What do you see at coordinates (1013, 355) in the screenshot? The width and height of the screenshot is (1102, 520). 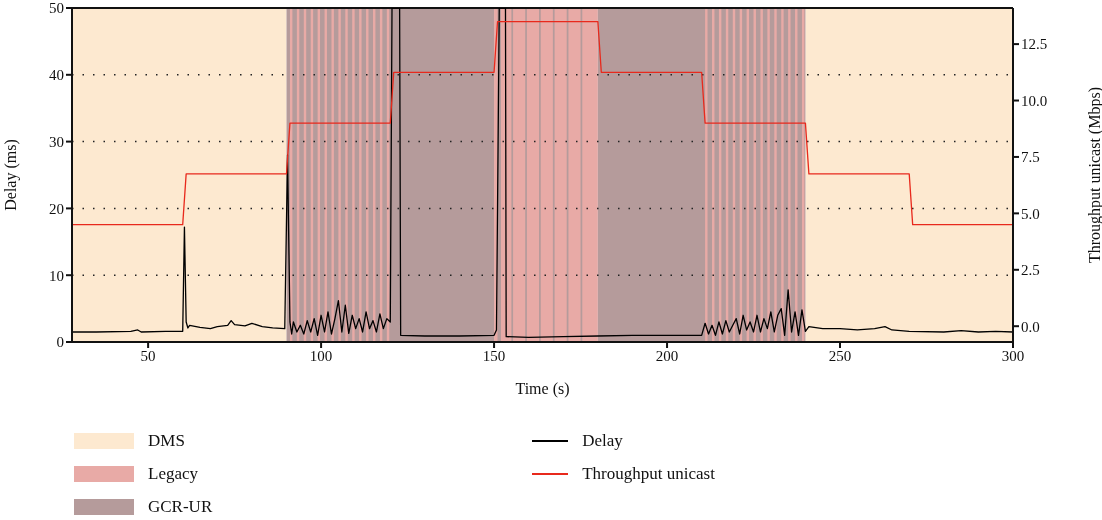 I see `x-tick-label: 300` at bounding box center [1013, 355].